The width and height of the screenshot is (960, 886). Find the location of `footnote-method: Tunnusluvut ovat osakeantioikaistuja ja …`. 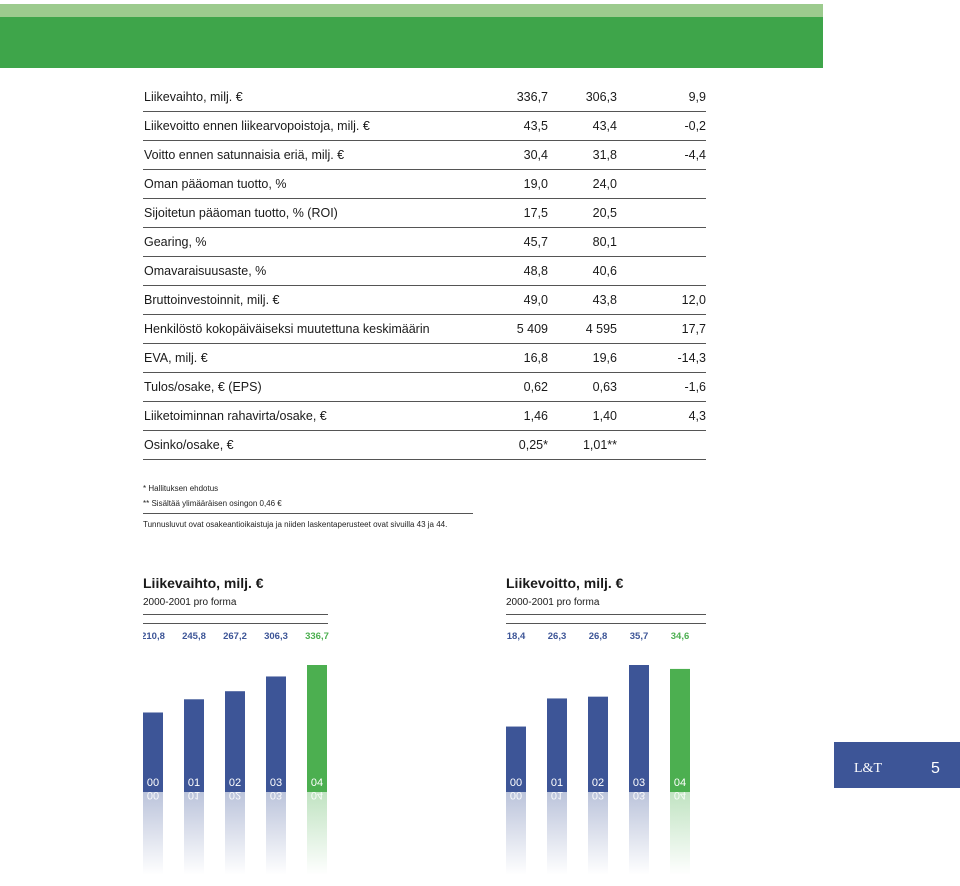

footnote-method: Tunnusluvut ovat osakeantioikaistuja ja … is located at coordinates (295, 524).